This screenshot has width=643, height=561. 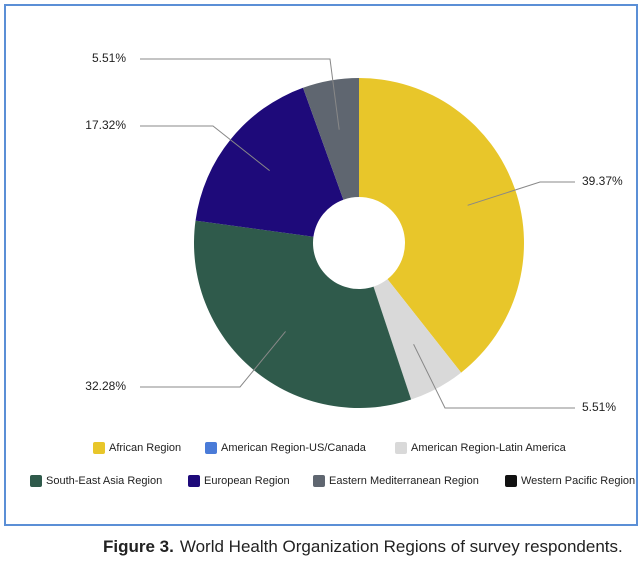 I want to click on legend-label: Eastern Mediterranean Region, so click(x=404, y=481).